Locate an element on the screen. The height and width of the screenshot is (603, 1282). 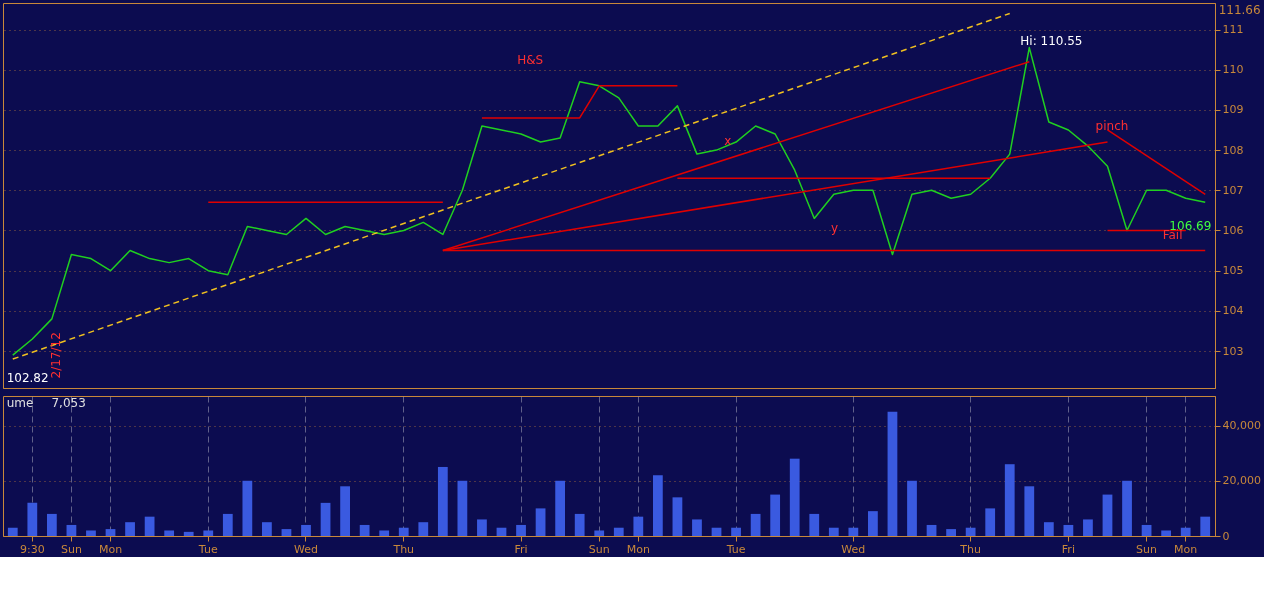
annotation: Hi: 110.55 is located at coordinates (1051, 40).